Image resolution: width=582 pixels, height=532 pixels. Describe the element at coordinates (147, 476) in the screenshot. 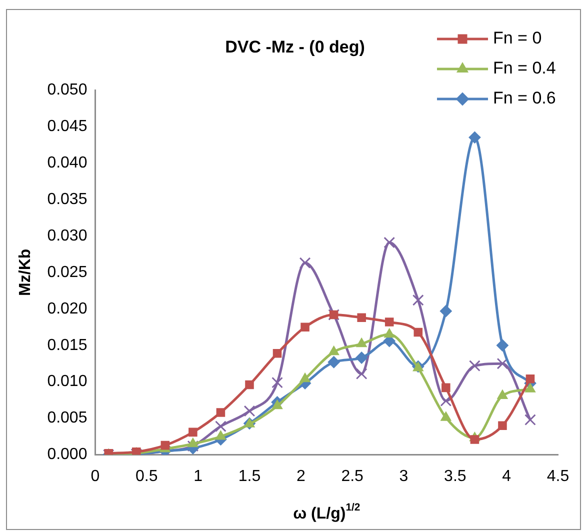

I see `x-tick-label: 0.5` at that location.